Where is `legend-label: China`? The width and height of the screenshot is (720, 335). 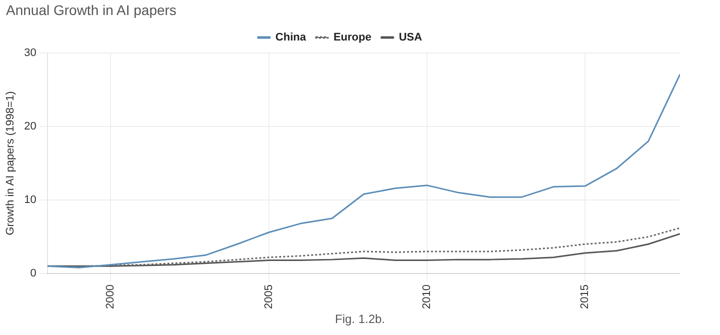
legend-label: China is located at coordinates (291, 38).